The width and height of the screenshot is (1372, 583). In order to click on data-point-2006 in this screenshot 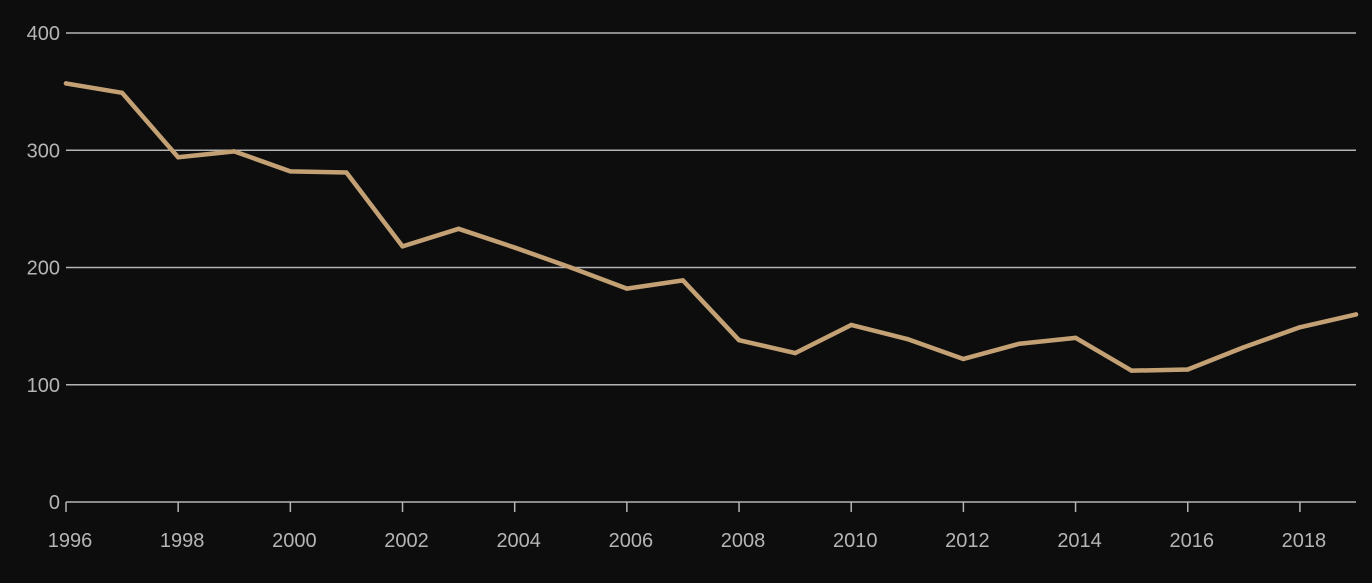, I will do `click(627, 288)`.